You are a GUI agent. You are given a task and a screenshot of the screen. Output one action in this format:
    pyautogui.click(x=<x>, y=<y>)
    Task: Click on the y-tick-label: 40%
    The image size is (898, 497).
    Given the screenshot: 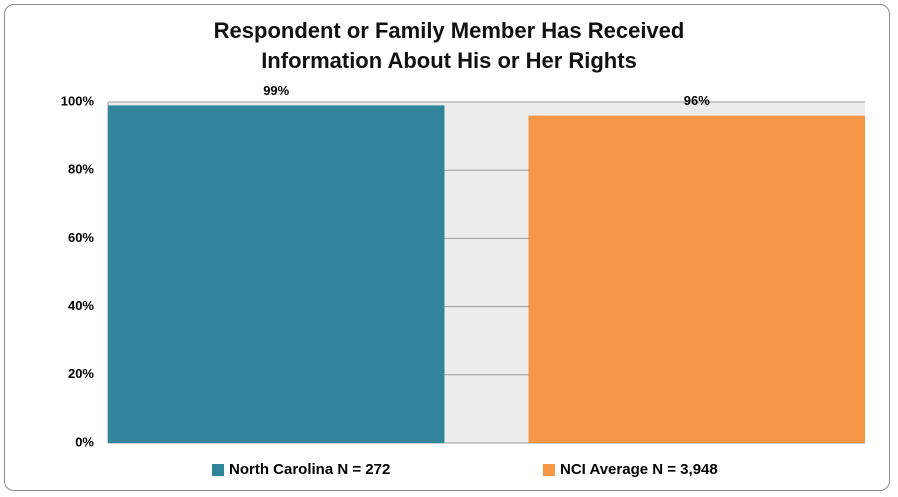 What is the action you would take?
    pyautogui.click(x=81, y=305)
    